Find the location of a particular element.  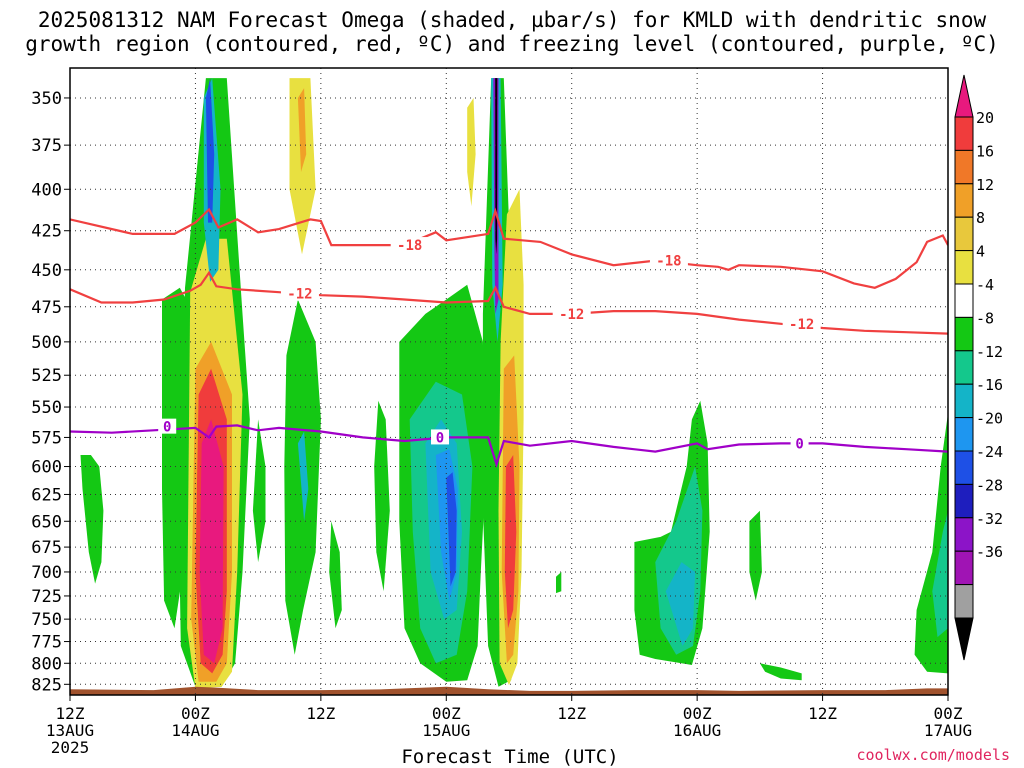

x-tick-label-60-2: 16AUG is located at coordinates (697, 730).